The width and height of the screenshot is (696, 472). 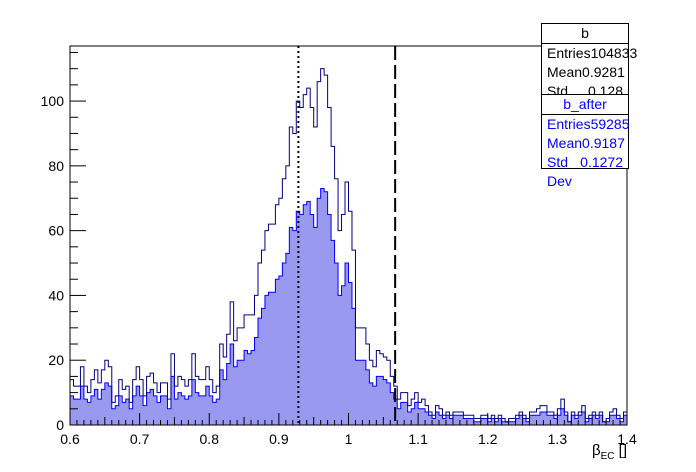 What do you see at coordinates (558, 439) in the screenshot?
I see `x-tick-label: 1.3` at bounding box center [558, 439].